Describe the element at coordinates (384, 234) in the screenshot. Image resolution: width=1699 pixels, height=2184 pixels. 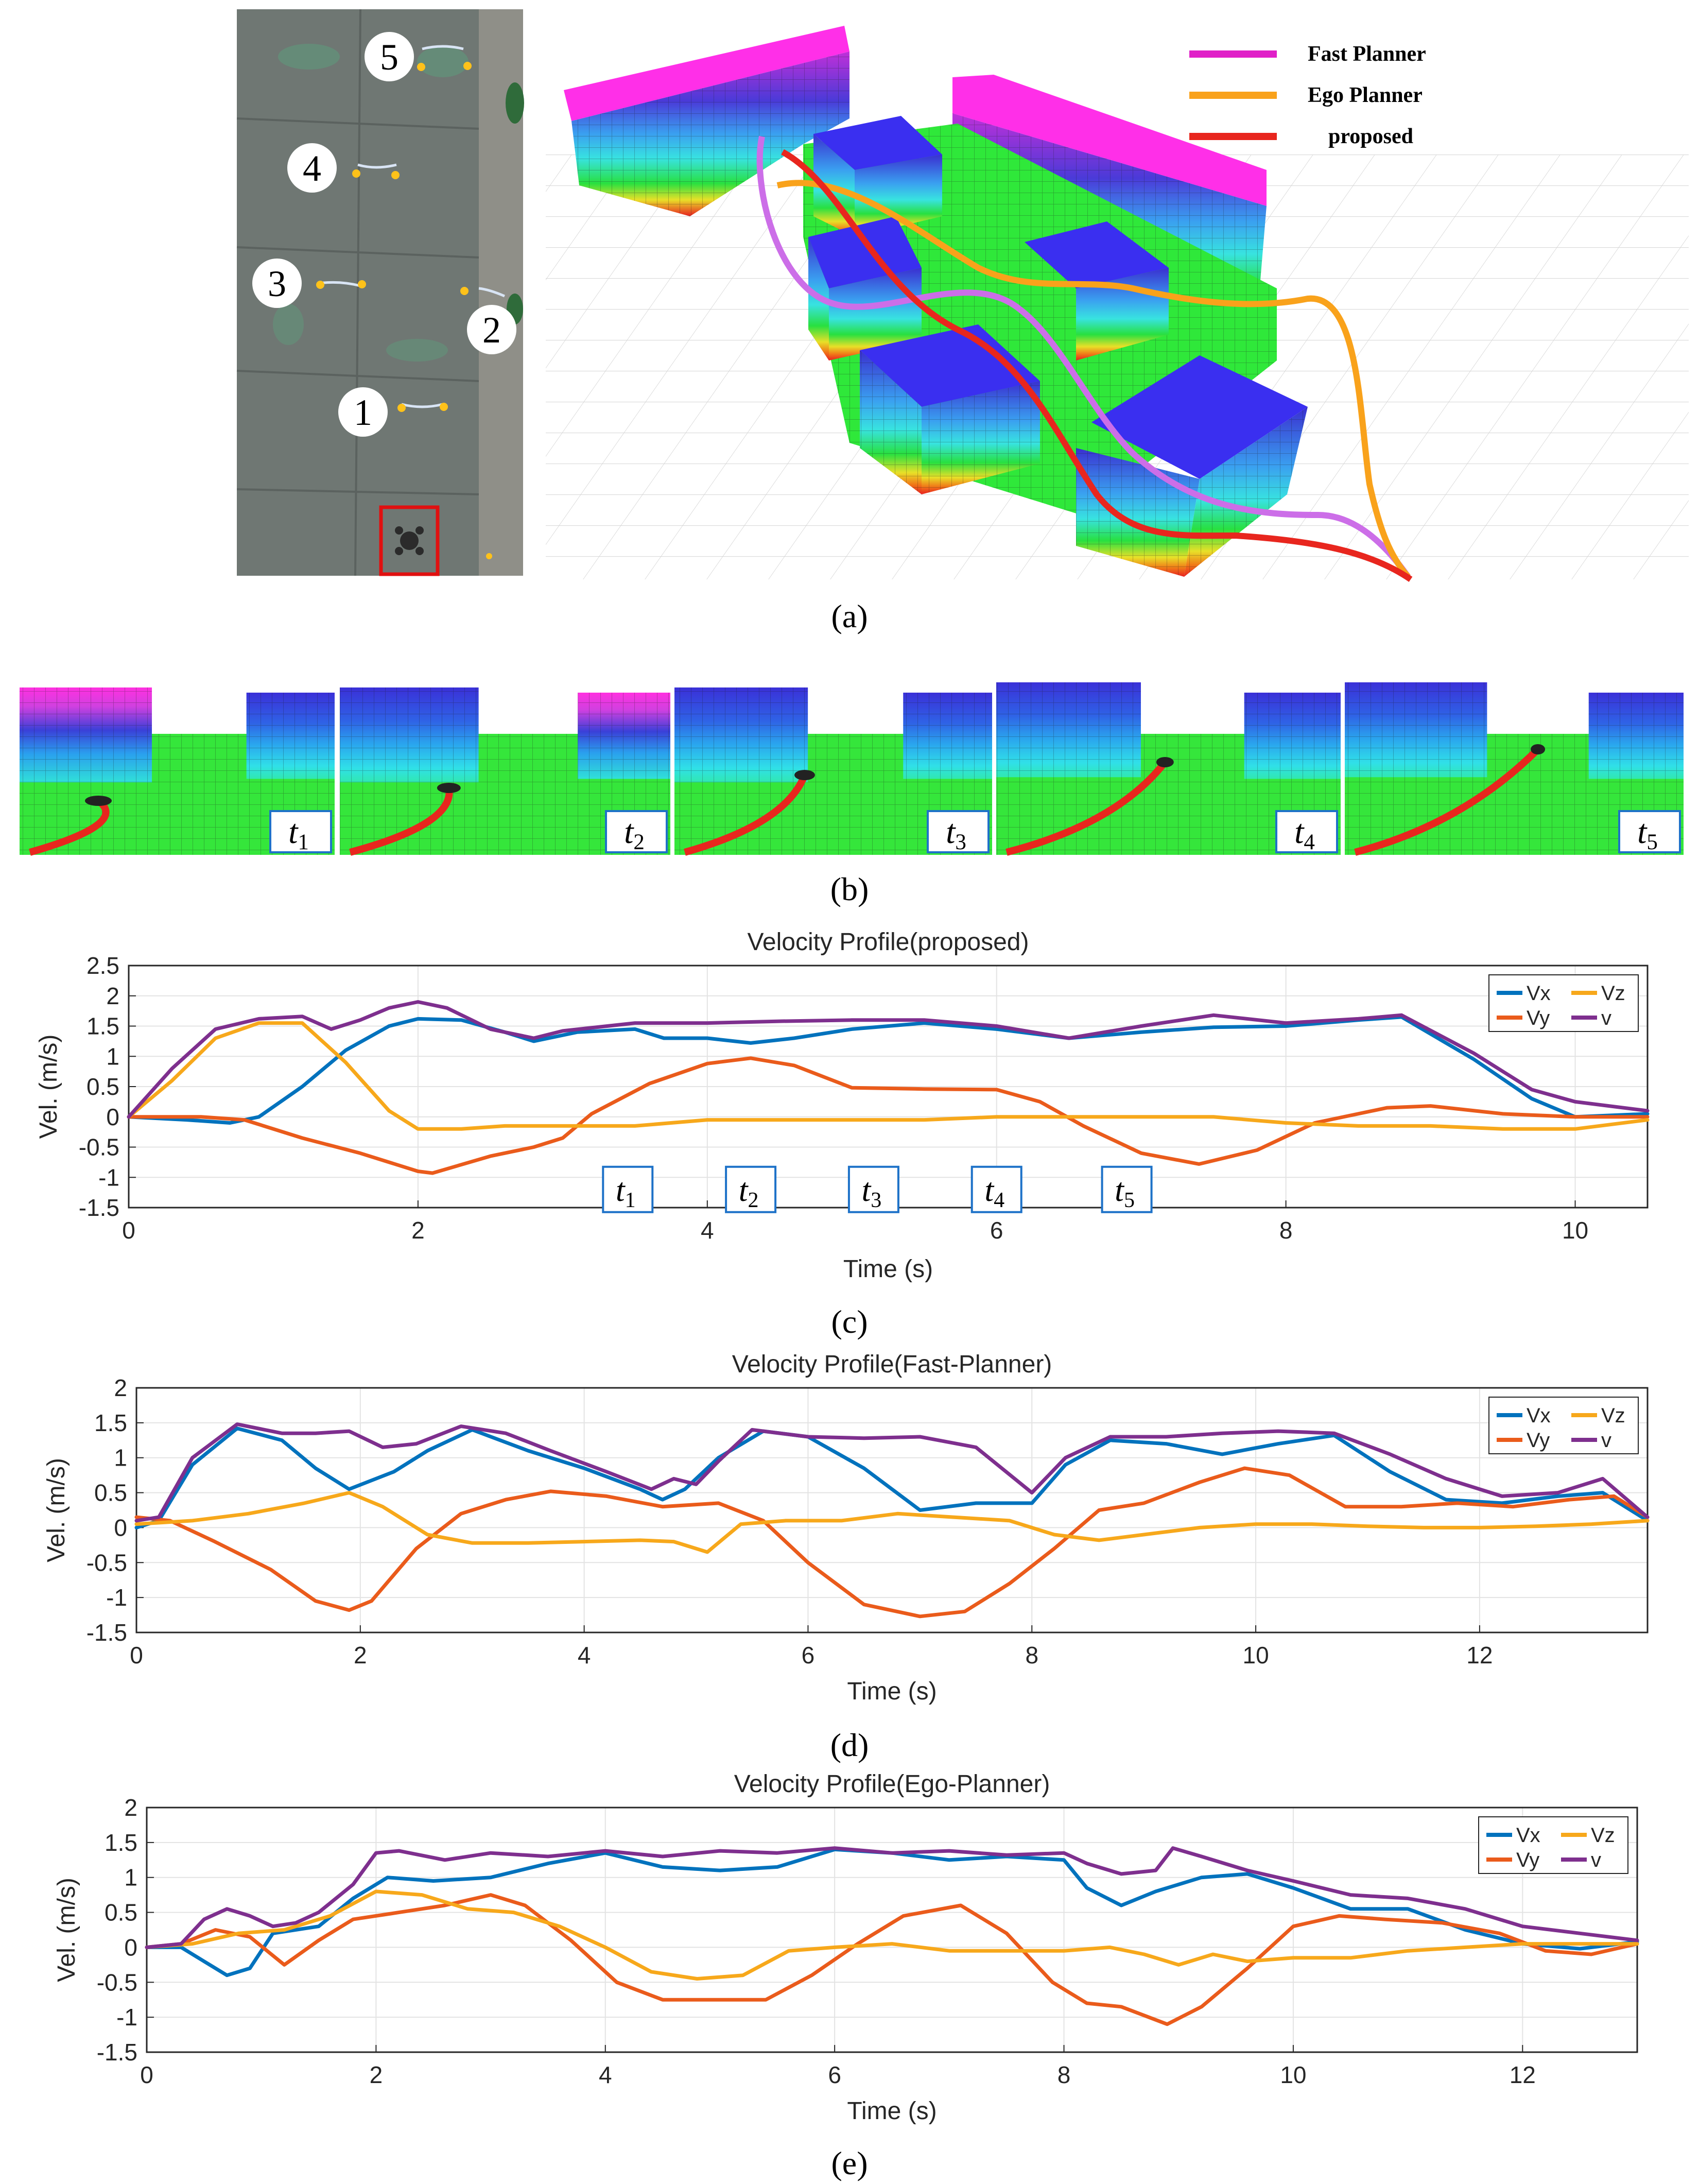
I see `gate-markers: 1 2 3 4 5` at that location.